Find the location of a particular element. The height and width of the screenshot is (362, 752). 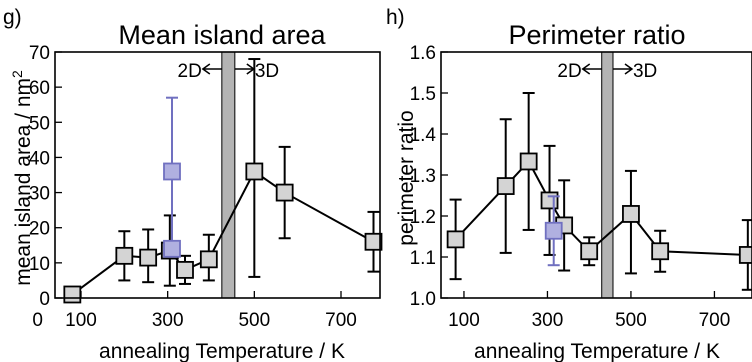

panel-label: g) is located at coordinates (12, 17).